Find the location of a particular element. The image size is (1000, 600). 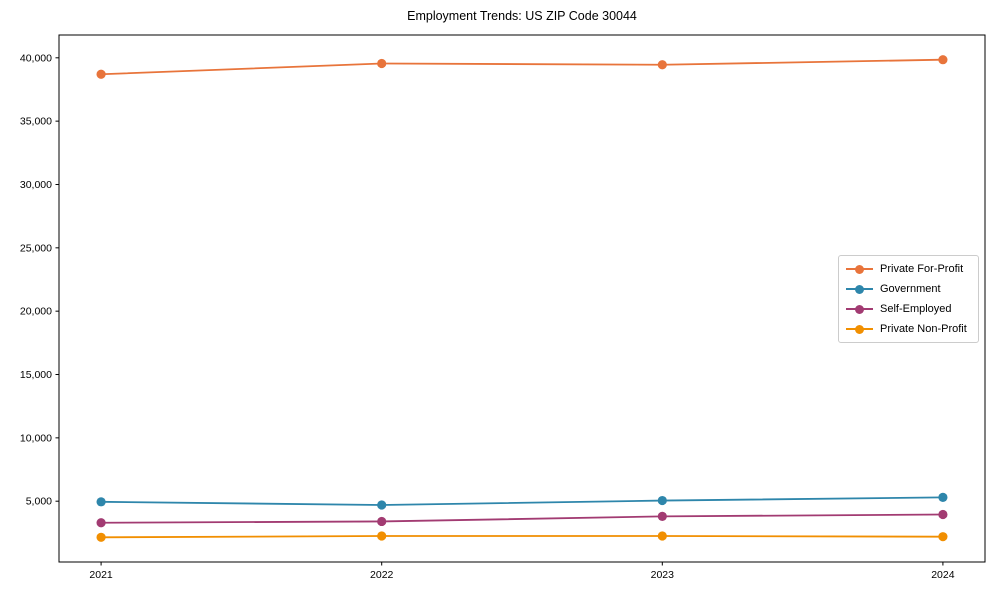

legend-item-self-employed: Self-Employed is located at coordinates (908, 309).